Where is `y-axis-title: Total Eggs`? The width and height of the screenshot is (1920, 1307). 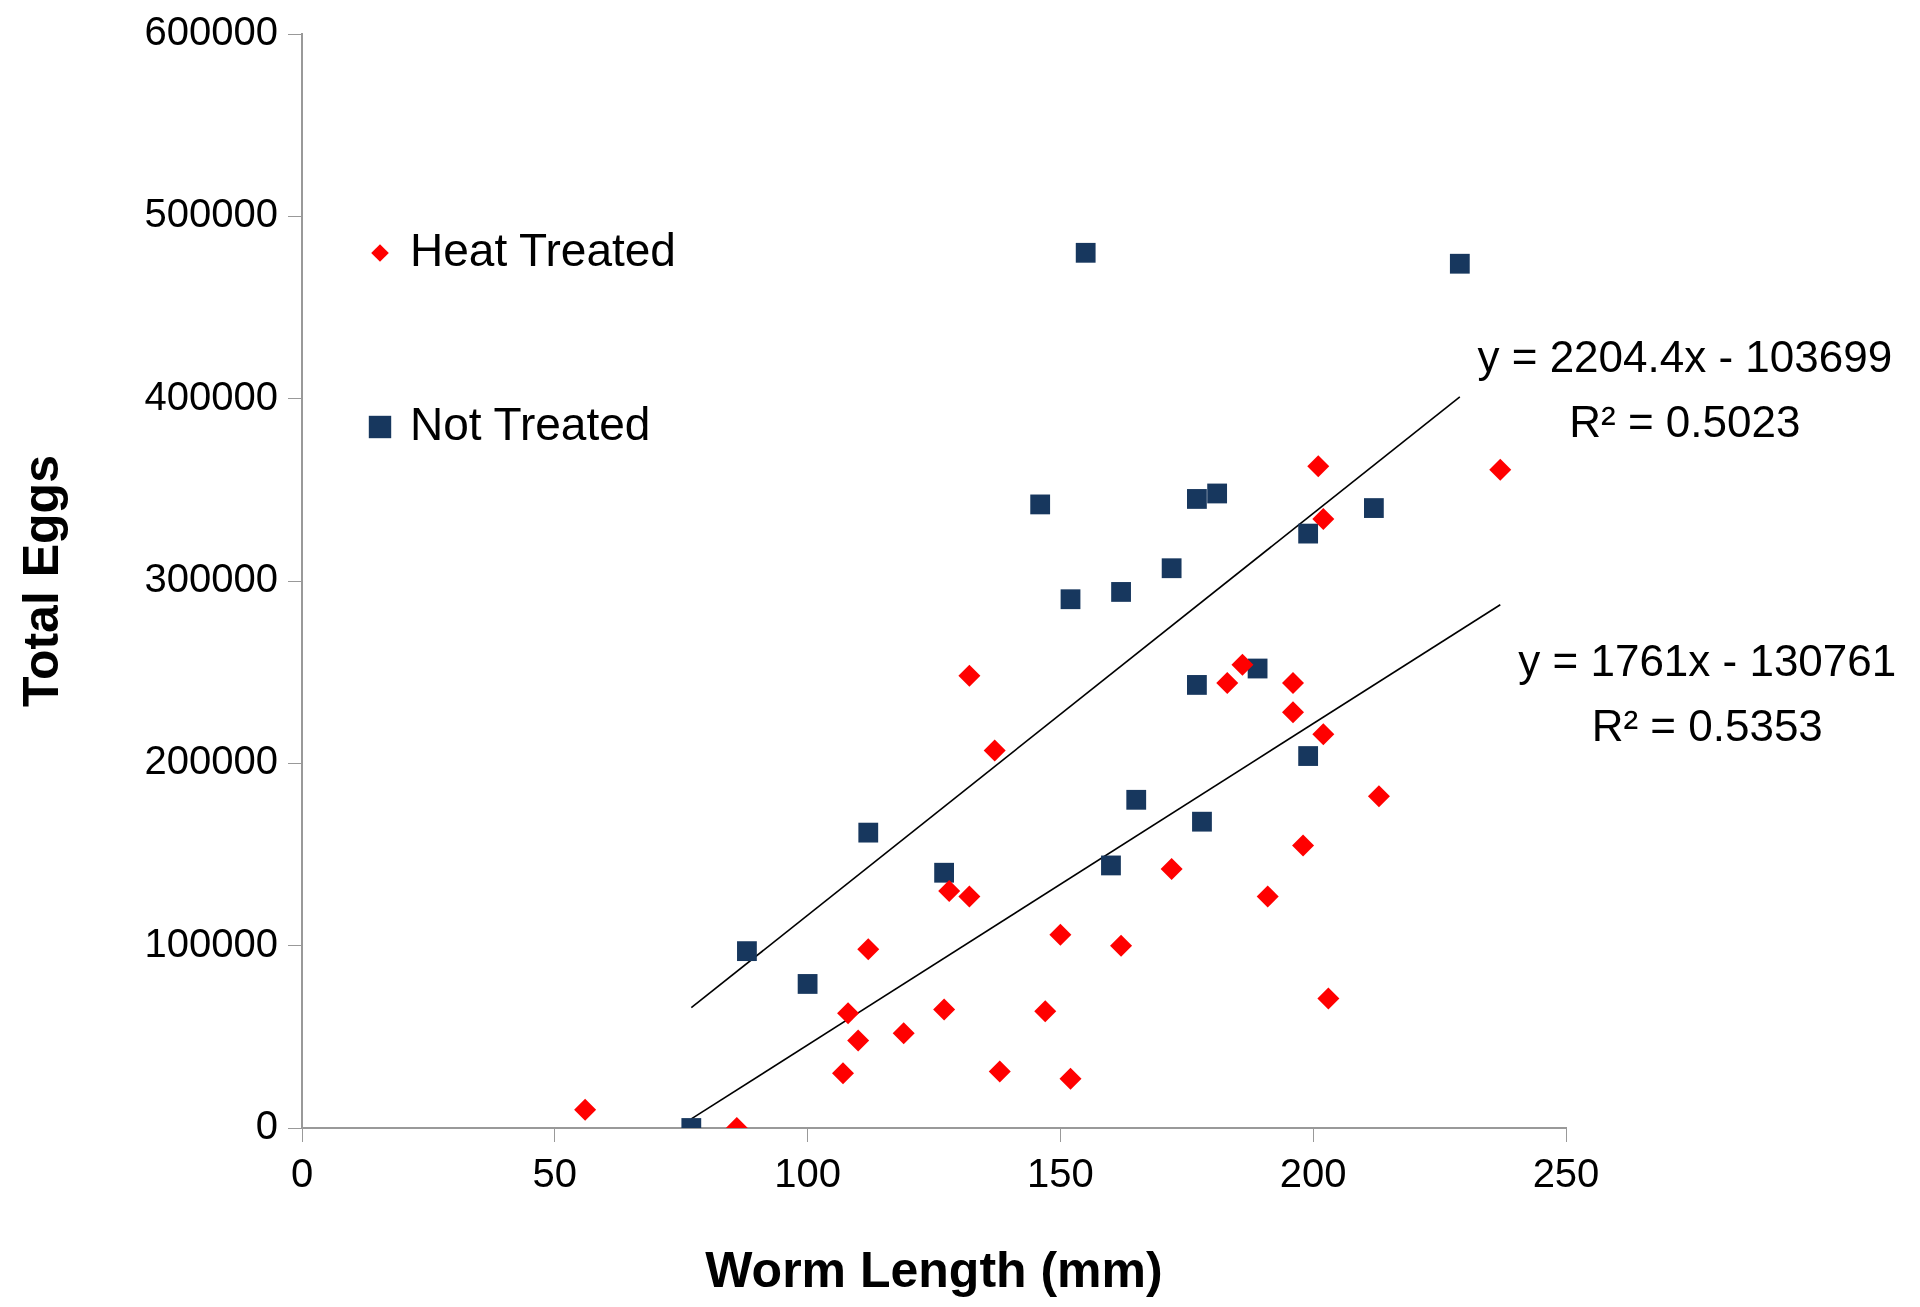 y-axis-title: Total Eggs is located at coordinates (40, 581).